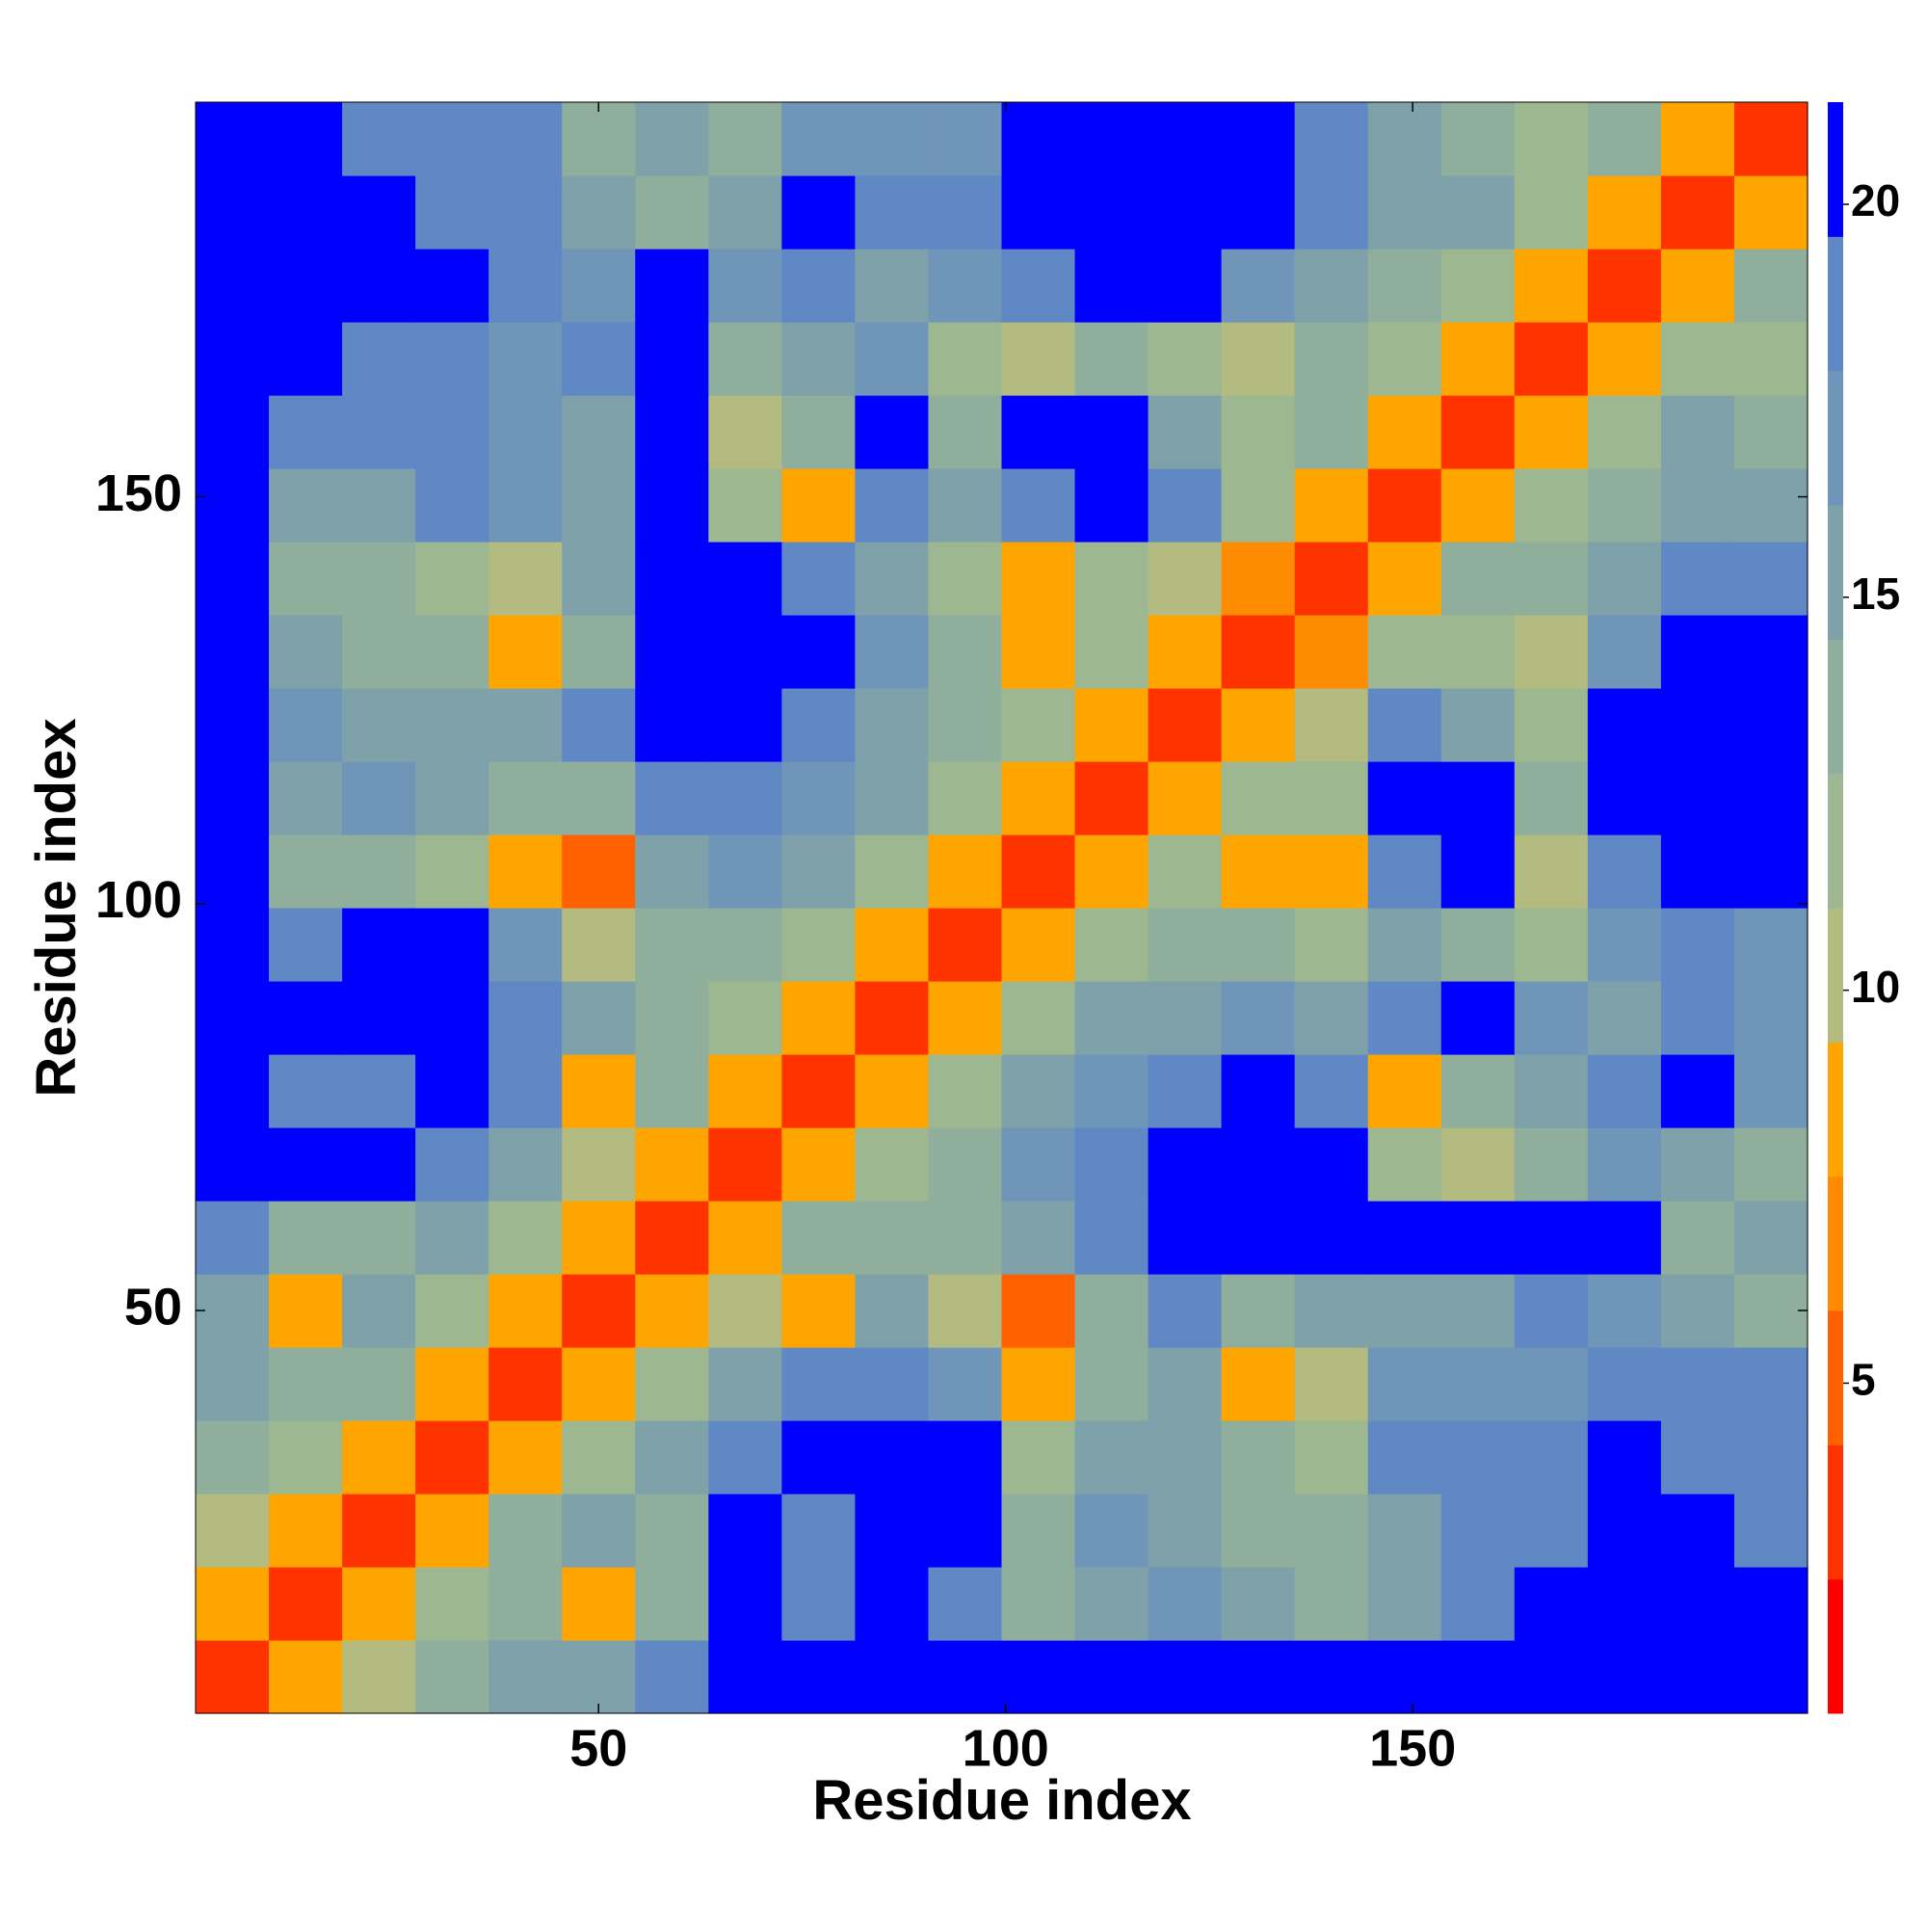  What do you see at coordinates (138, 493) in the screenshot?
I see `y-tick-label: 150` at bounding box center [138, 493].